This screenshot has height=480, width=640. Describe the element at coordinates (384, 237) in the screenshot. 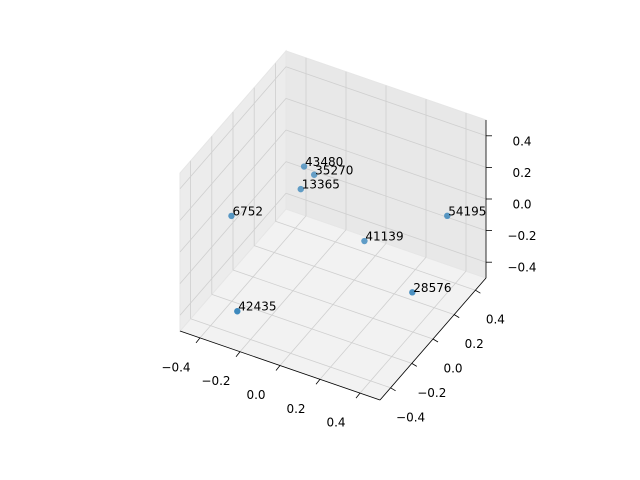

I see `point-label: 41139` at that location.